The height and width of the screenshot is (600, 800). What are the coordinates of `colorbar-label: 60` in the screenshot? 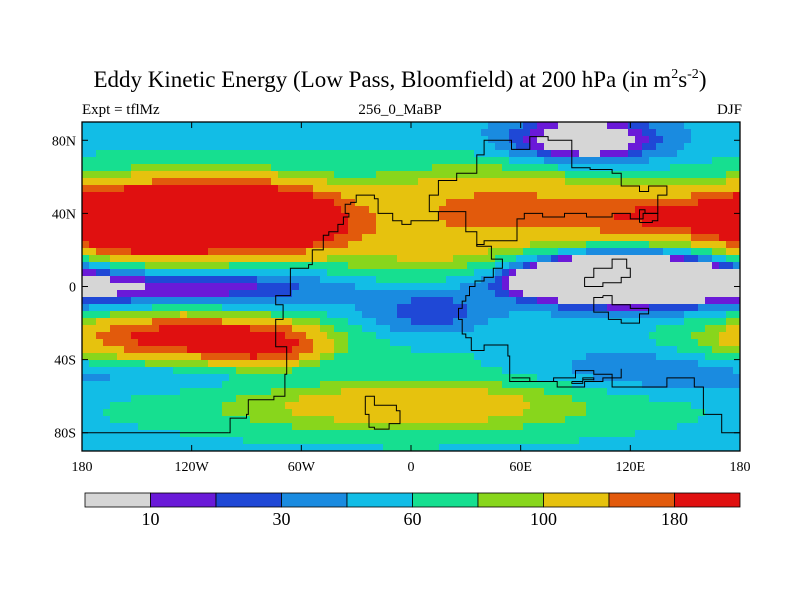 It's located at (413, 519).